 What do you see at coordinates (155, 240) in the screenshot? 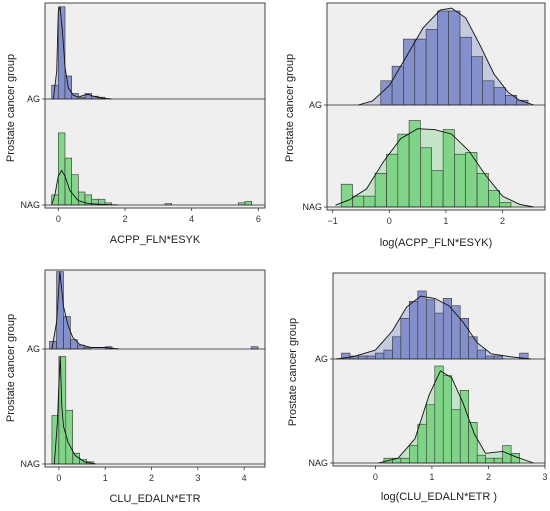
I see `x-axis-title: ACPP_FLN*ESYK` at bounding box center [155, 240].